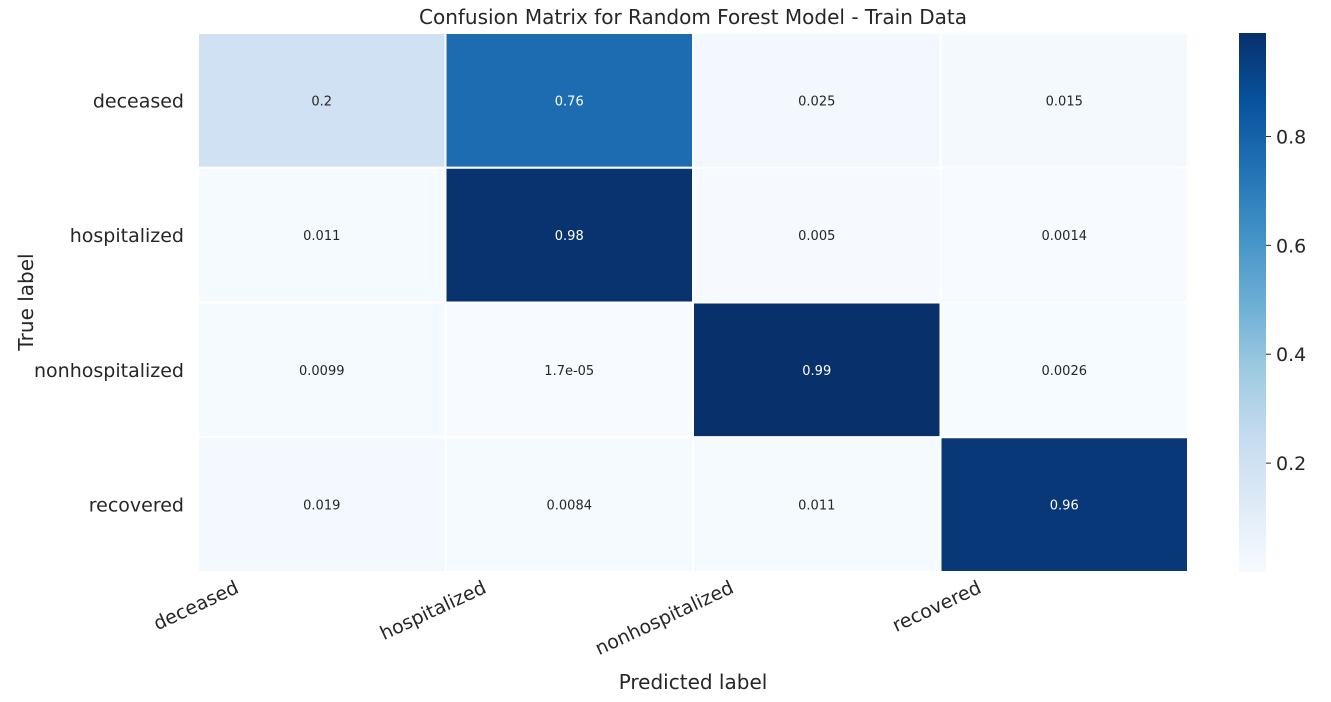 The height and width of the screenshot is (702, 1331). Describe the element at coordinates (1291, 355) in the screenshot. I see `colorbar-tick-label: 0.4` at that location.